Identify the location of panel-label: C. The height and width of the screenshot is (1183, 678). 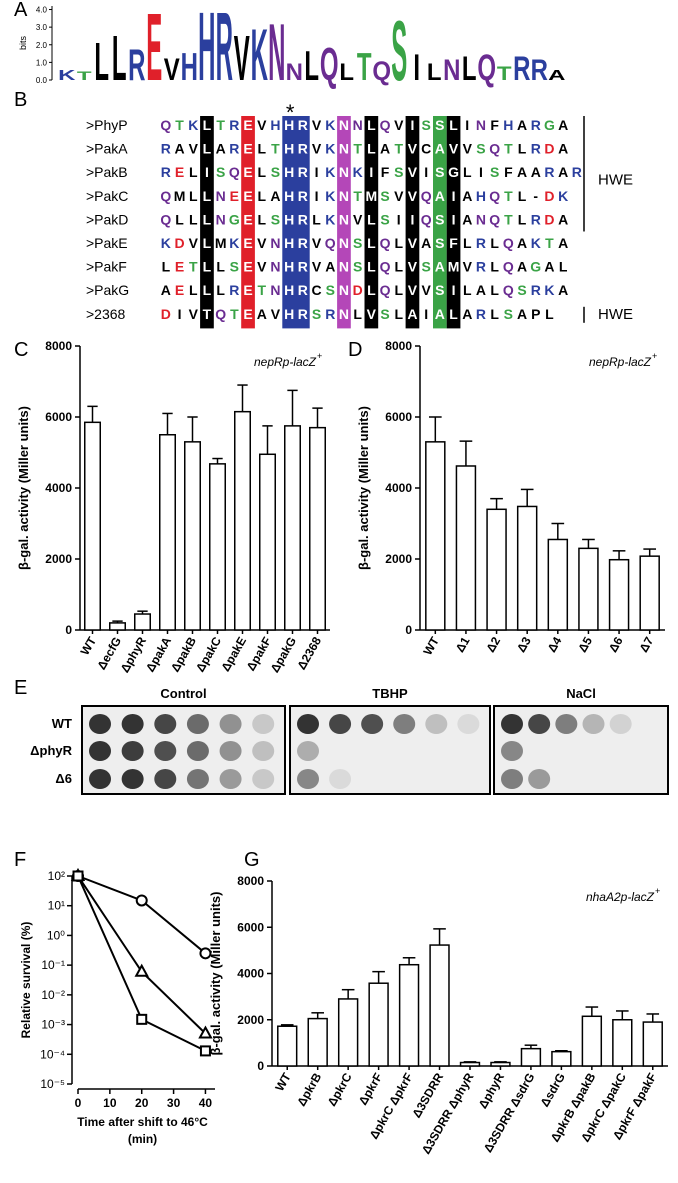
(21, 350).